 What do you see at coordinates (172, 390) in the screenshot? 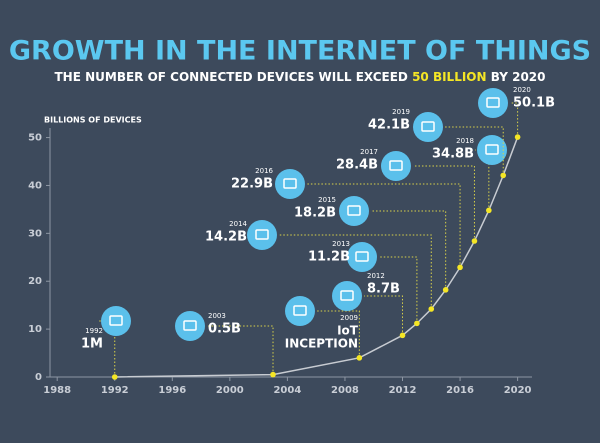
I see `x-tick-label: 1996` at bounding box center [172, 390].